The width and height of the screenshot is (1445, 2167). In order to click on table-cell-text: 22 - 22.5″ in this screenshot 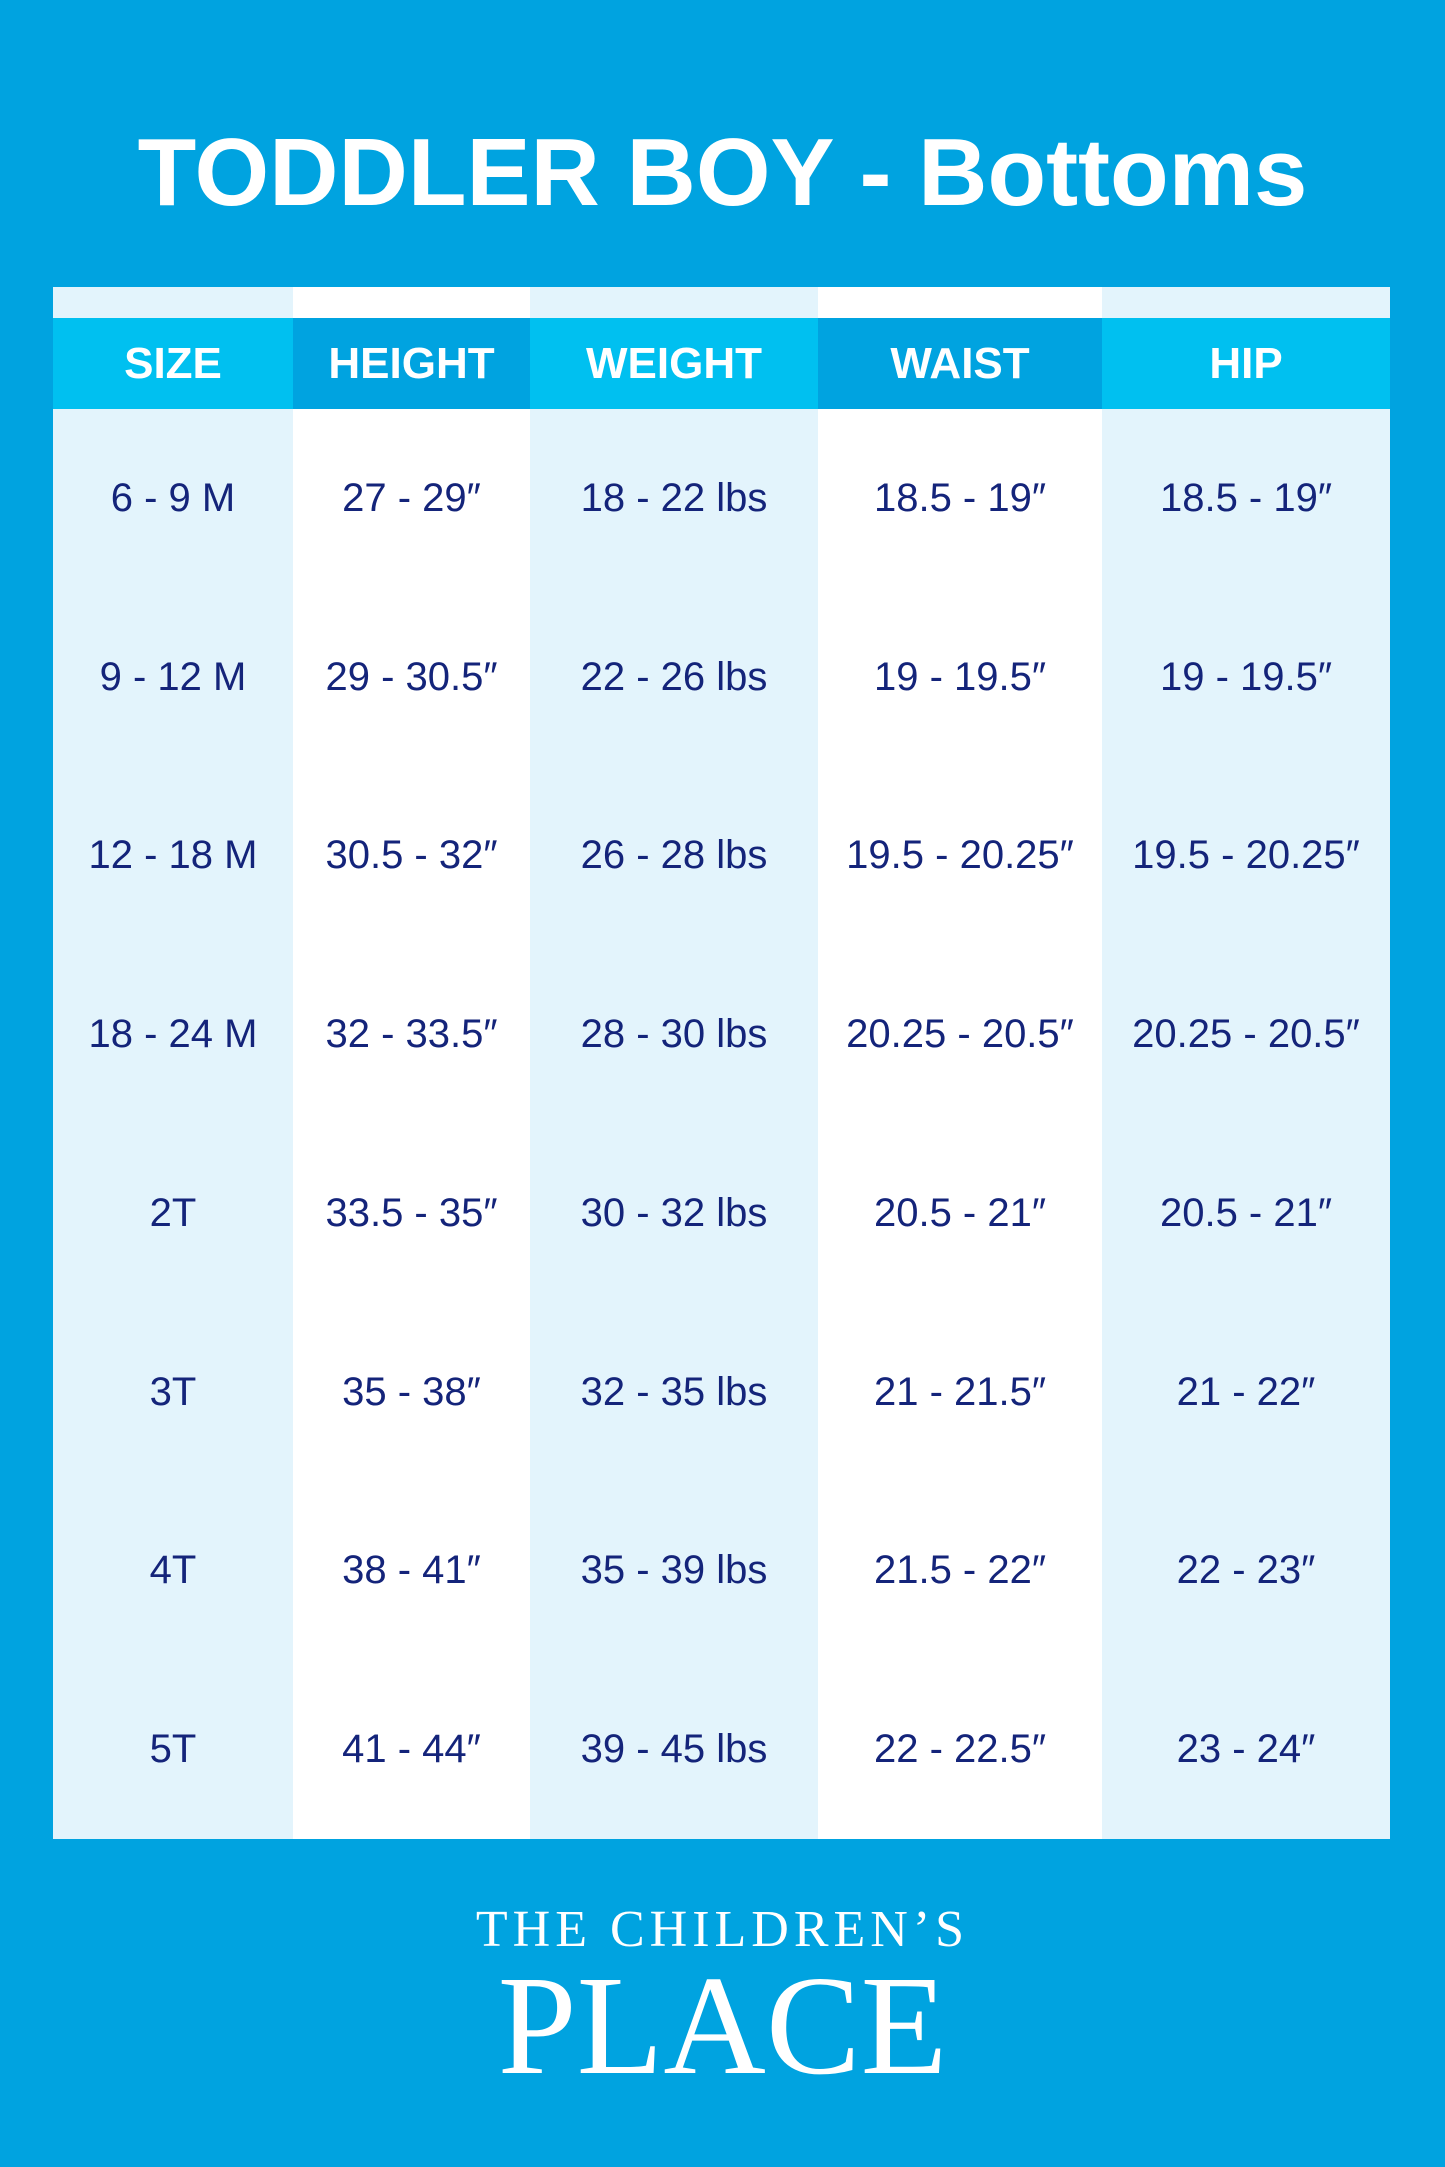, I will do `click(960, 1749)`.